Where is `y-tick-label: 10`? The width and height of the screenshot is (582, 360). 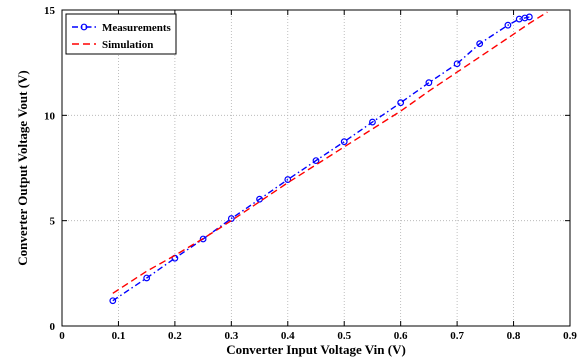
y-tick-label: 10 is located at coordinates (50, 116).